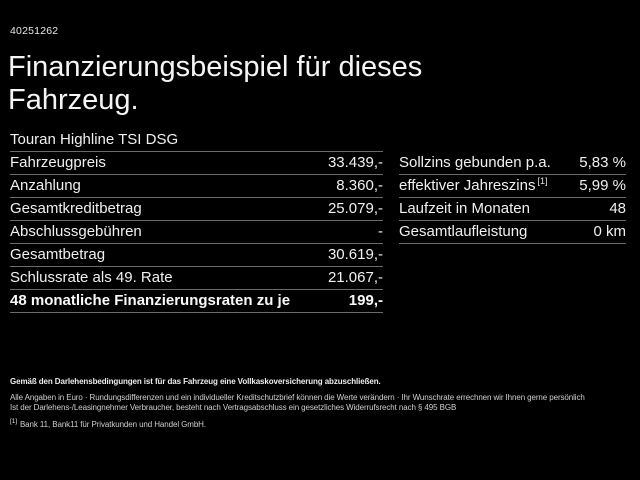 The height and width of the screenshot is (480, 640). I want to click on table-row-gesamtlaufleistung: Gesamtlaufleistung 0 km, so click(512, 232).